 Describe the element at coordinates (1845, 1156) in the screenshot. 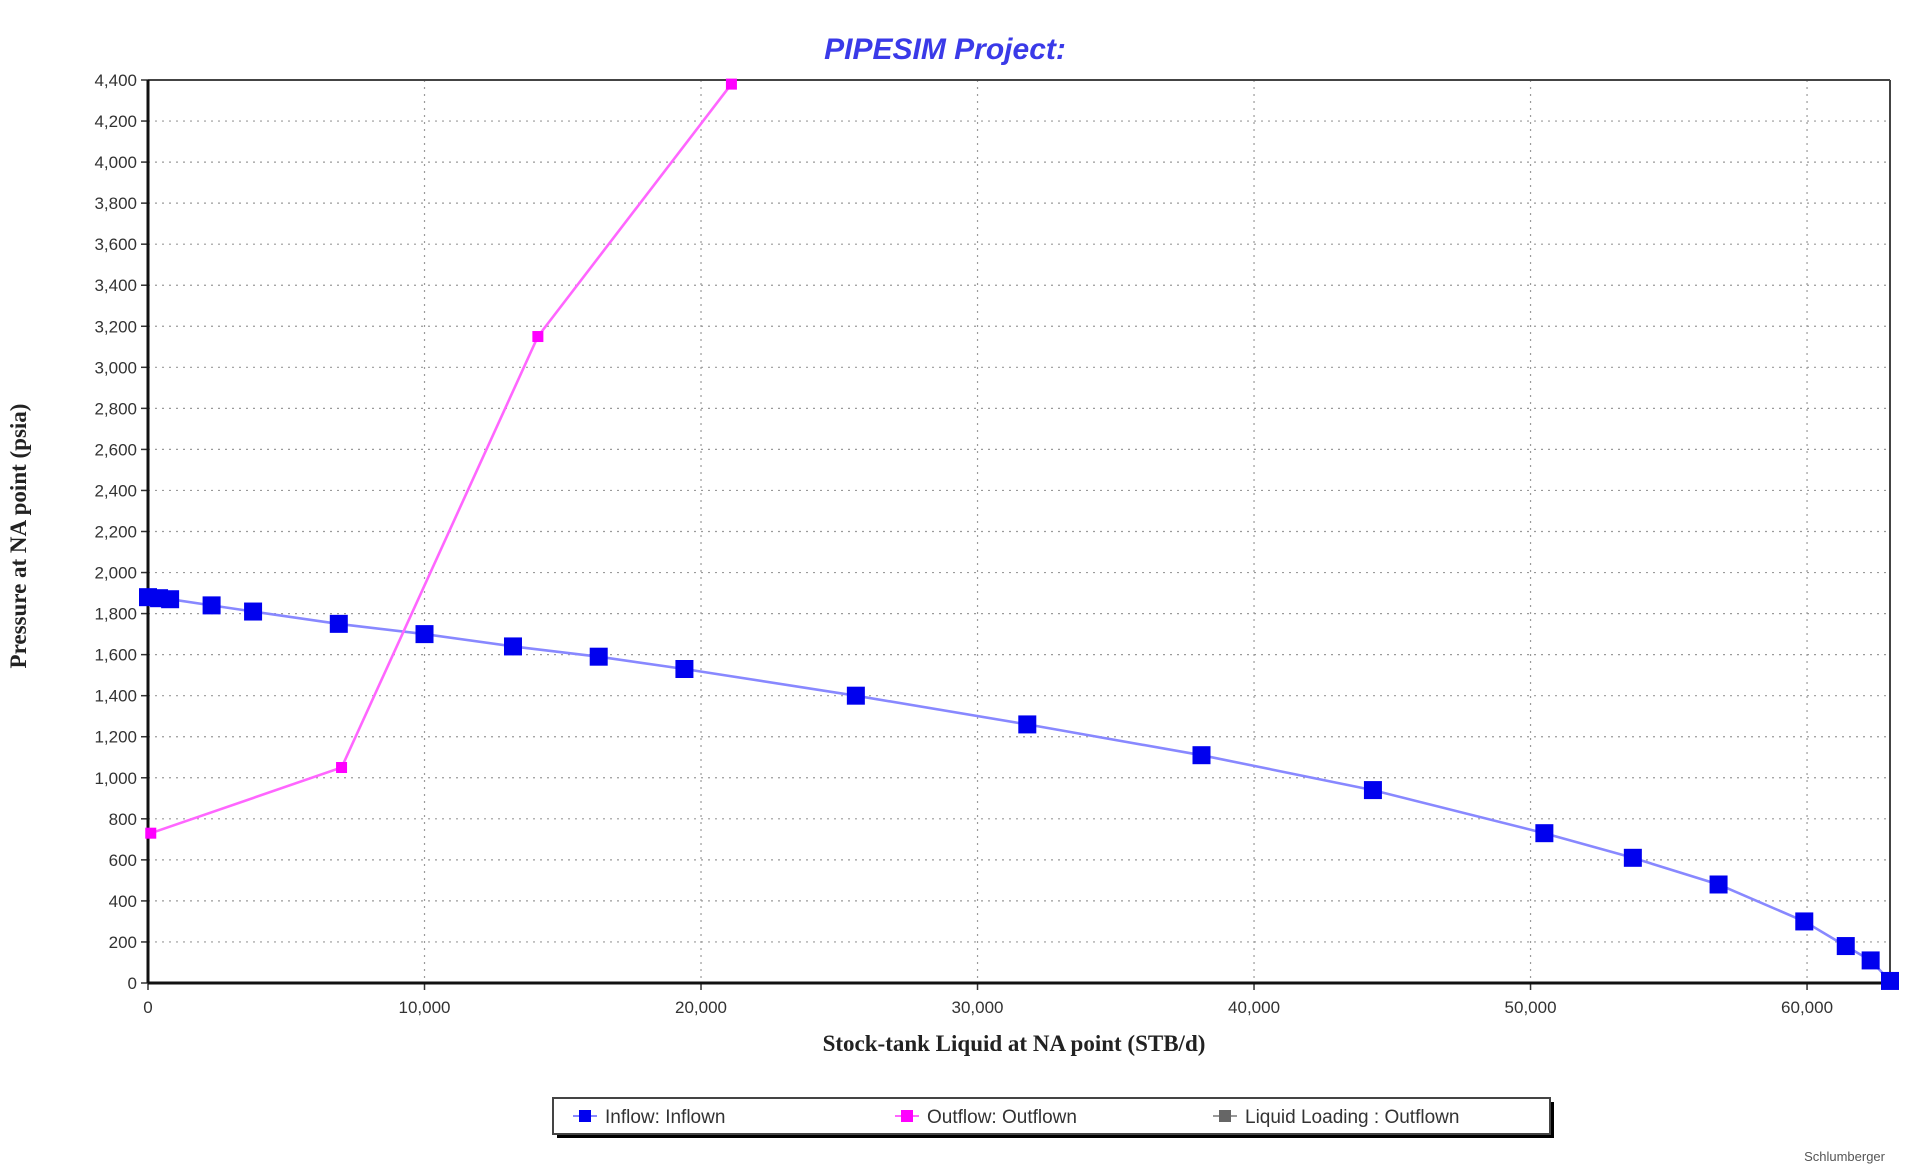

I see `watermark: Schlumberger` at that location.